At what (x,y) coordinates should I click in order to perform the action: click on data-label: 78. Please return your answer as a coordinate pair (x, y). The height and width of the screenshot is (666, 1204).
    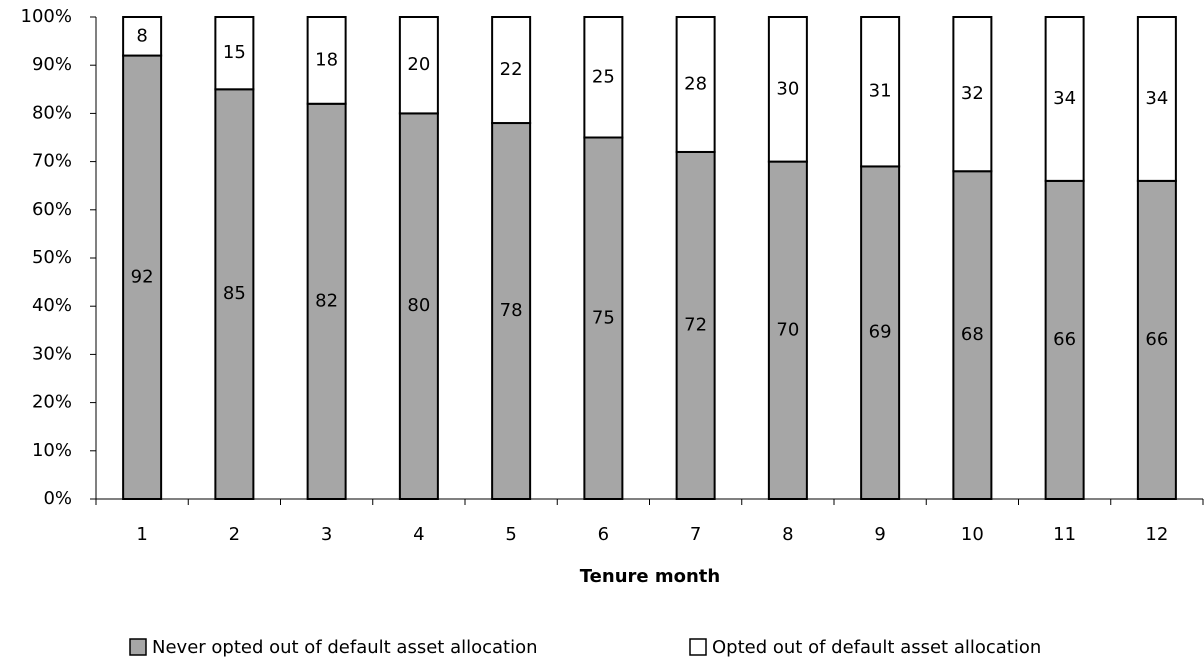
    Looking at the image, I should click on (511, 310).